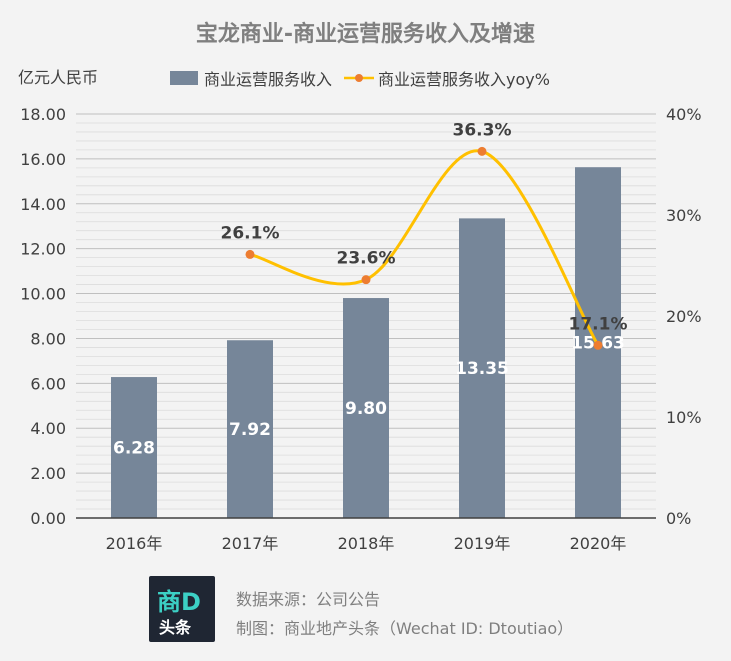 This screenshot has width=731, height=661. I want to click on credit-note: 制图：商业地产头条（Wechat ID: Dtoutiao）, so click(405, 628).